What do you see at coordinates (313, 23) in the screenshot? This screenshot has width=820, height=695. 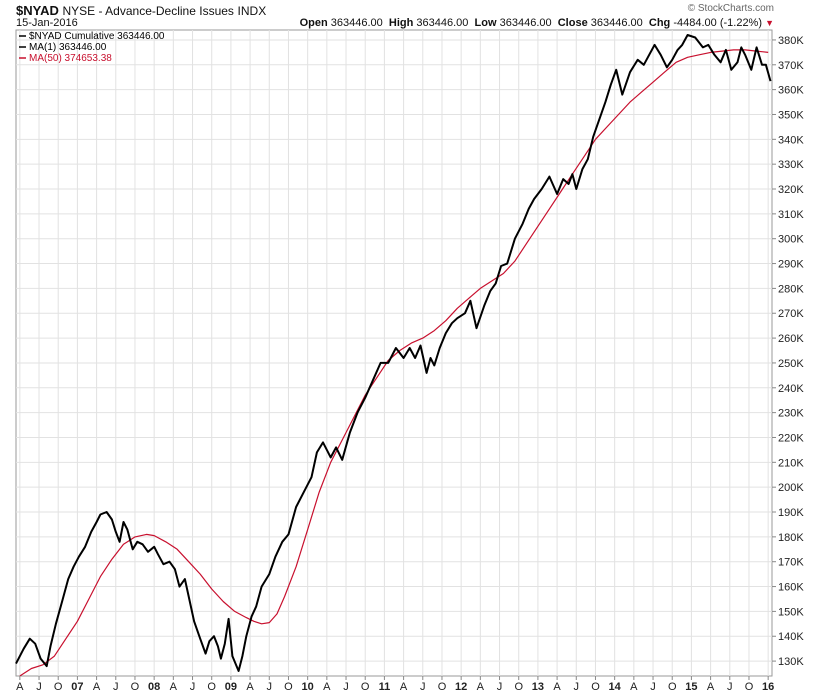 I see `open-label: Open` at bounding box center [313, 23].